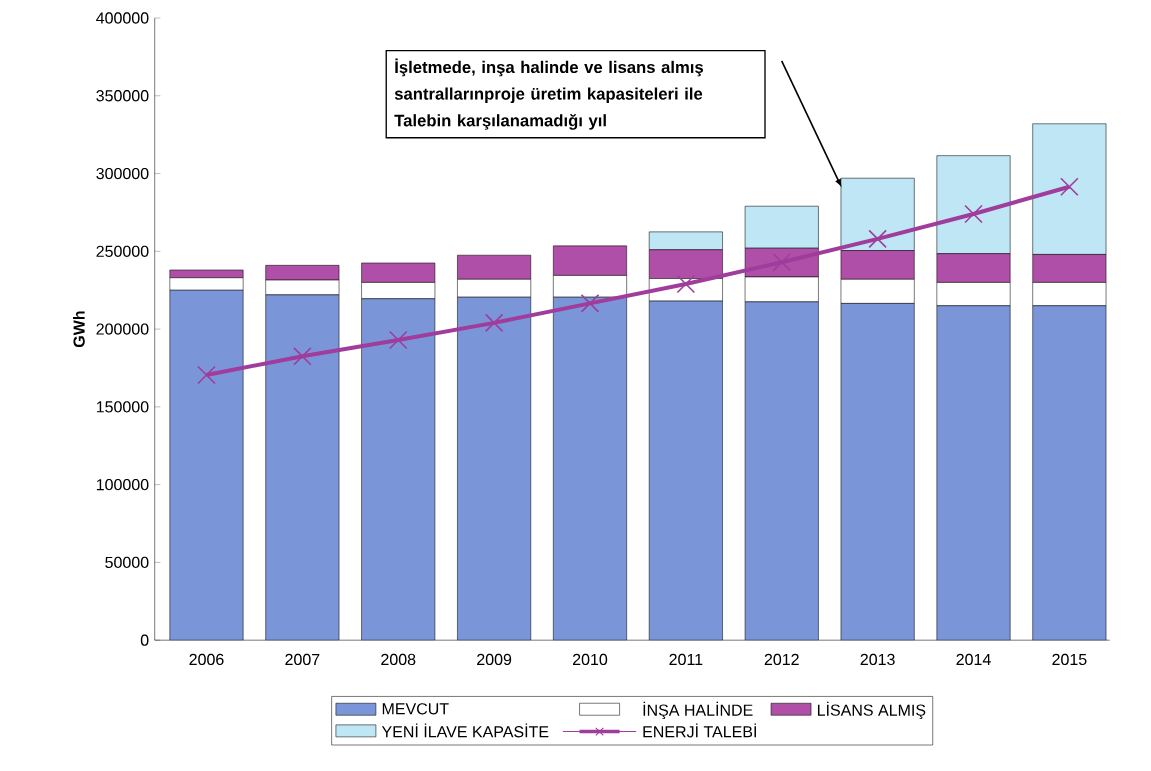 The image size is (1151, 771). I want to click on x-tick-label: 2014, so click(973, 659).